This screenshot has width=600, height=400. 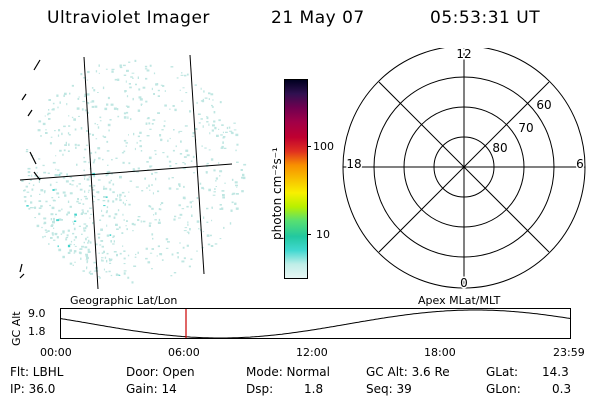 What do you see at coordinates (30, 169) in the screenshot?
I see `coastline` at bounding box center [30, 169].